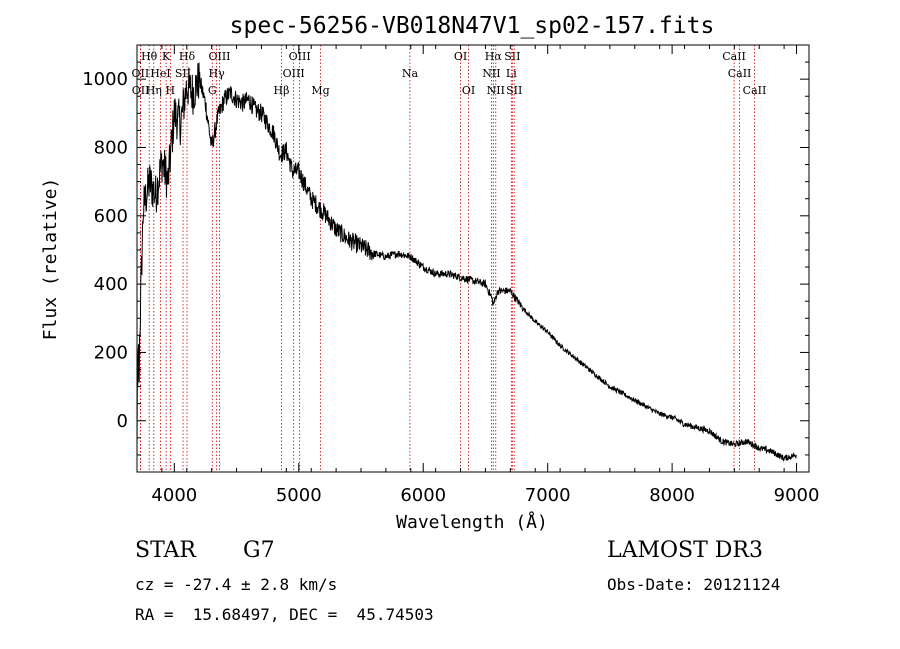 Image resolution: width=900 pixels, height=649 pixels. Describe the element at coordinates (141, 90) in the screenshot. I see `line-marker-label-18: OII` at that location.